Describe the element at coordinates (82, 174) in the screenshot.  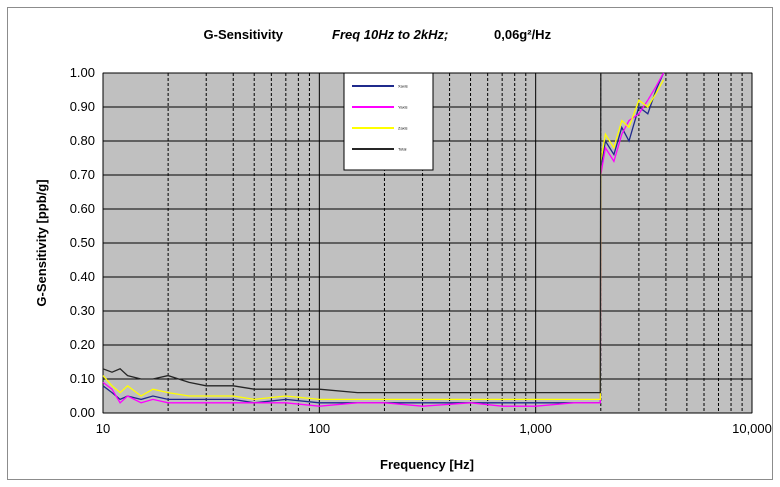
I see `y-tick-label: 0.70` at that location.